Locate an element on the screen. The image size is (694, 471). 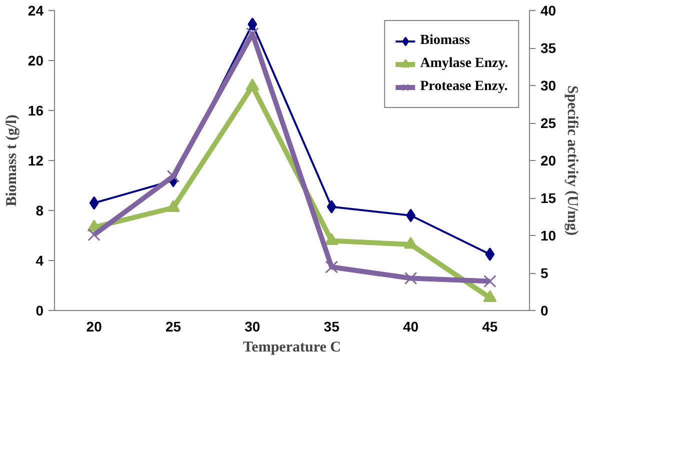
y2-tick-label: 20 is located at coordinates (548, 160).